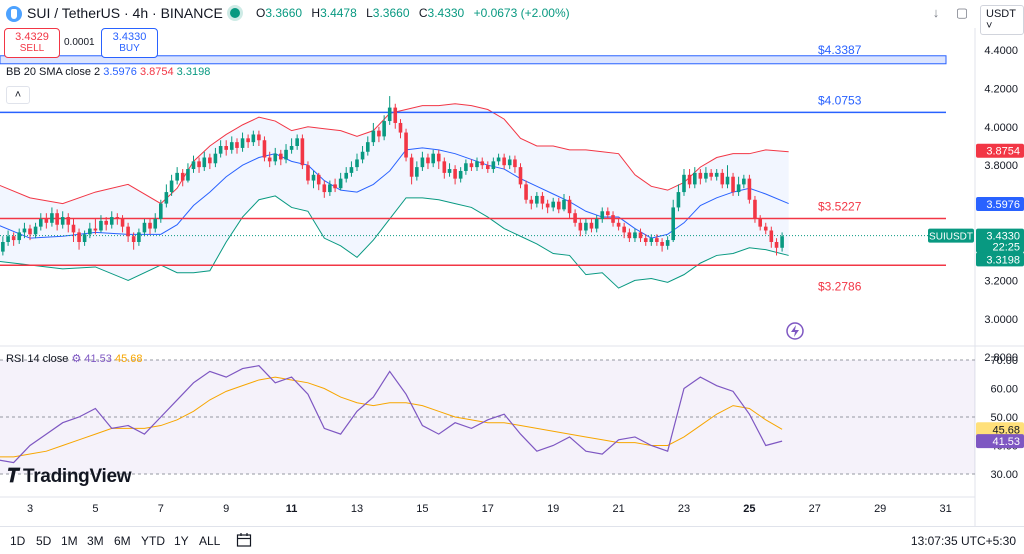  Describe the element at coordinates (1001, 166) in the screenshot. I see `price-tick-label: 3.8000` at that location.